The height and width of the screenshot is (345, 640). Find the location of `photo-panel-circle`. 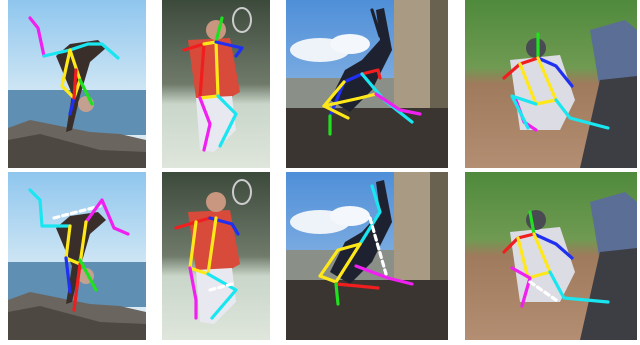

photo-panel-circle is located at coordinates (536, 48).